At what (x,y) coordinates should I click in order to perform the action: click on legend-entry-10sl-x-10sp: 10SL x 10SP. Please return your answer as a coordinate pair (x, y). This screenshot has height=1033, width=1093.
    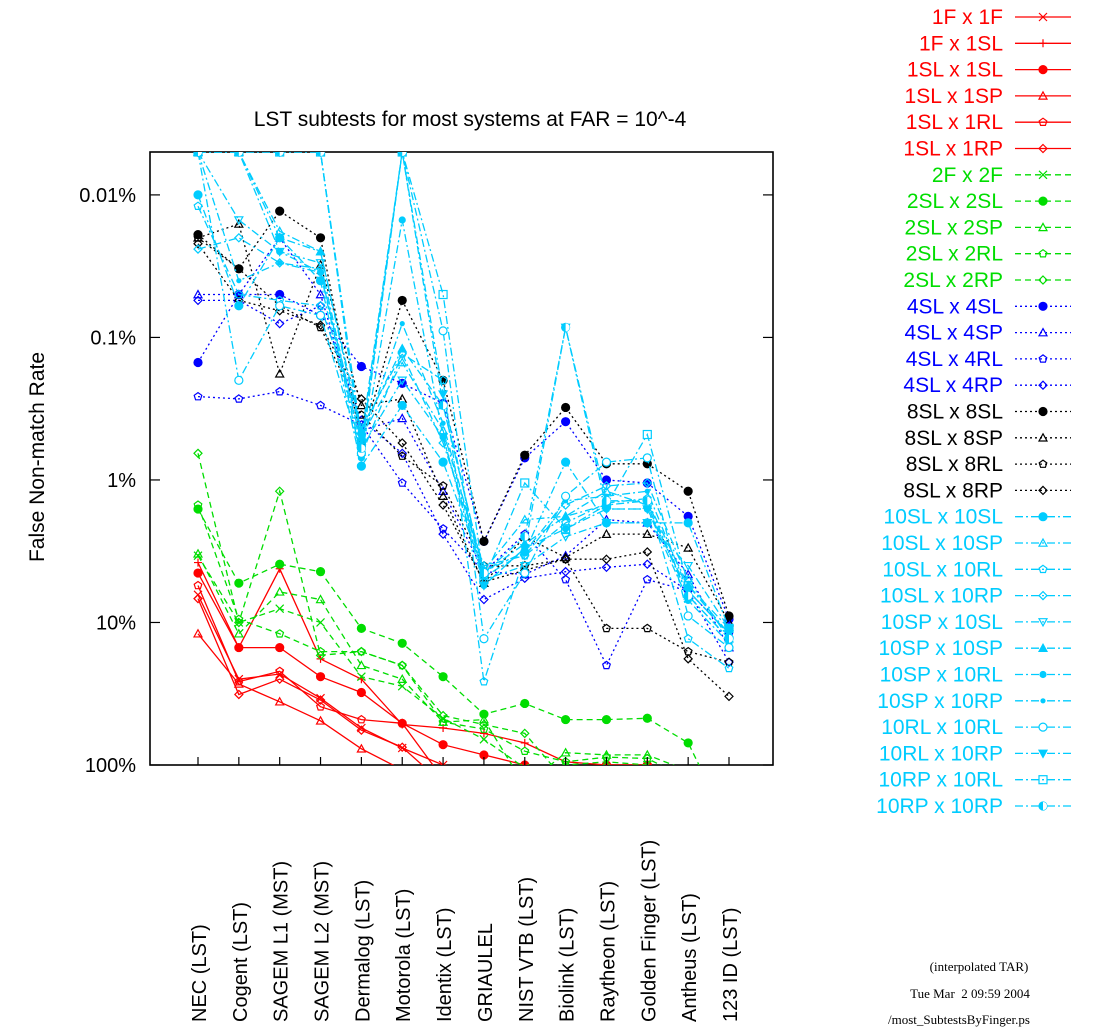
    Looking at the image, I should click on (976, 543).